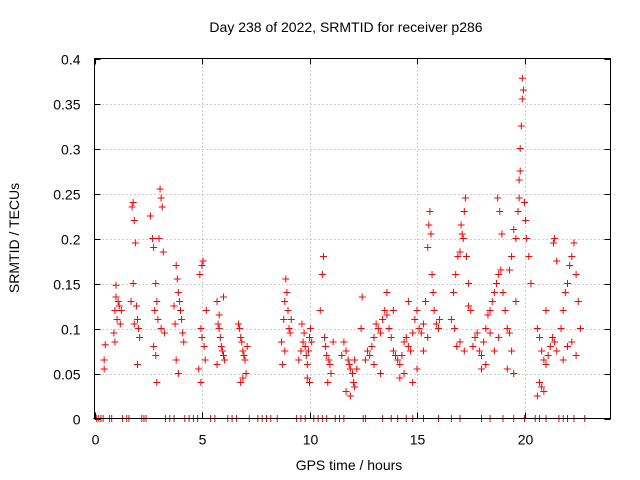  Describe the element at coordinates (66, 195) in the screenshot. I see `y-tick-label: 0.25` at that location.